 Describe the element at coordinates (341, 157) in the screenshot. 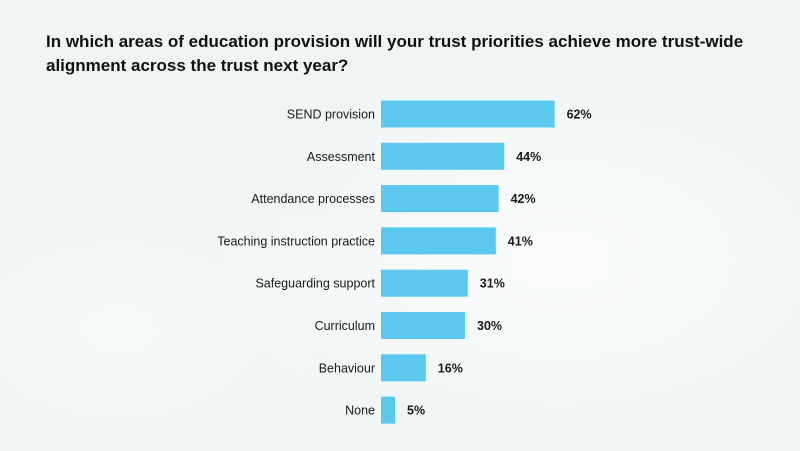

I see `category-label-assessment: Assessment` at that location.